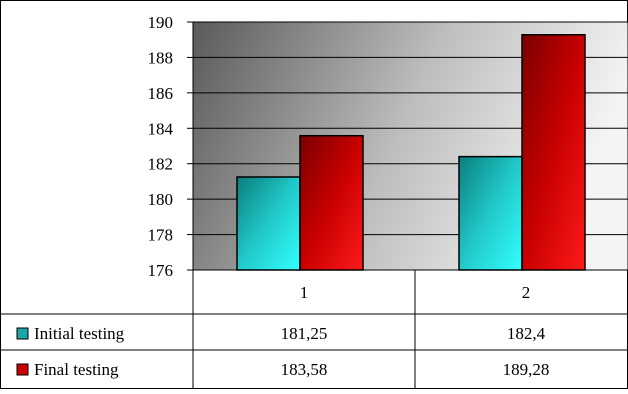 Image resolution: width=628 pixels, height=394 pixels. I want to click on y-axis-ticks: 176 178 180 182 184 186 188 190, so click(170, 146).